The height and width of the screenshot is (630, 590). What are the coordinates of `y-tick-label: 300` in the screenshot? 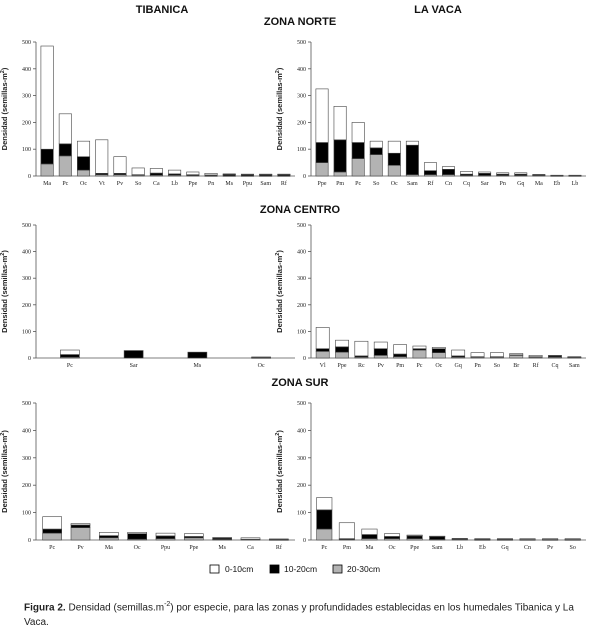 It's located at (301, 97).